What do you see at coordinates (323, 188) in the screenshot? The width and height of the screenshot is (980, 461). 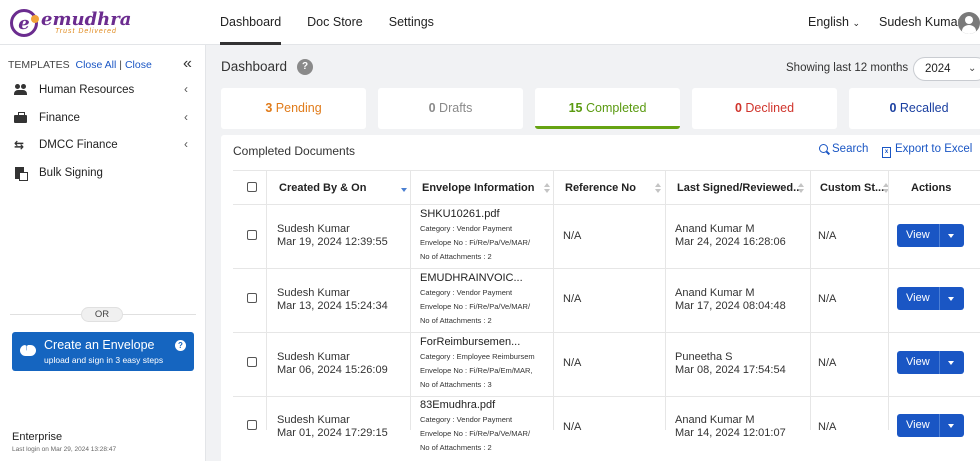 I see `column-created-by: Created By & On` at bounding box center [323, 188].